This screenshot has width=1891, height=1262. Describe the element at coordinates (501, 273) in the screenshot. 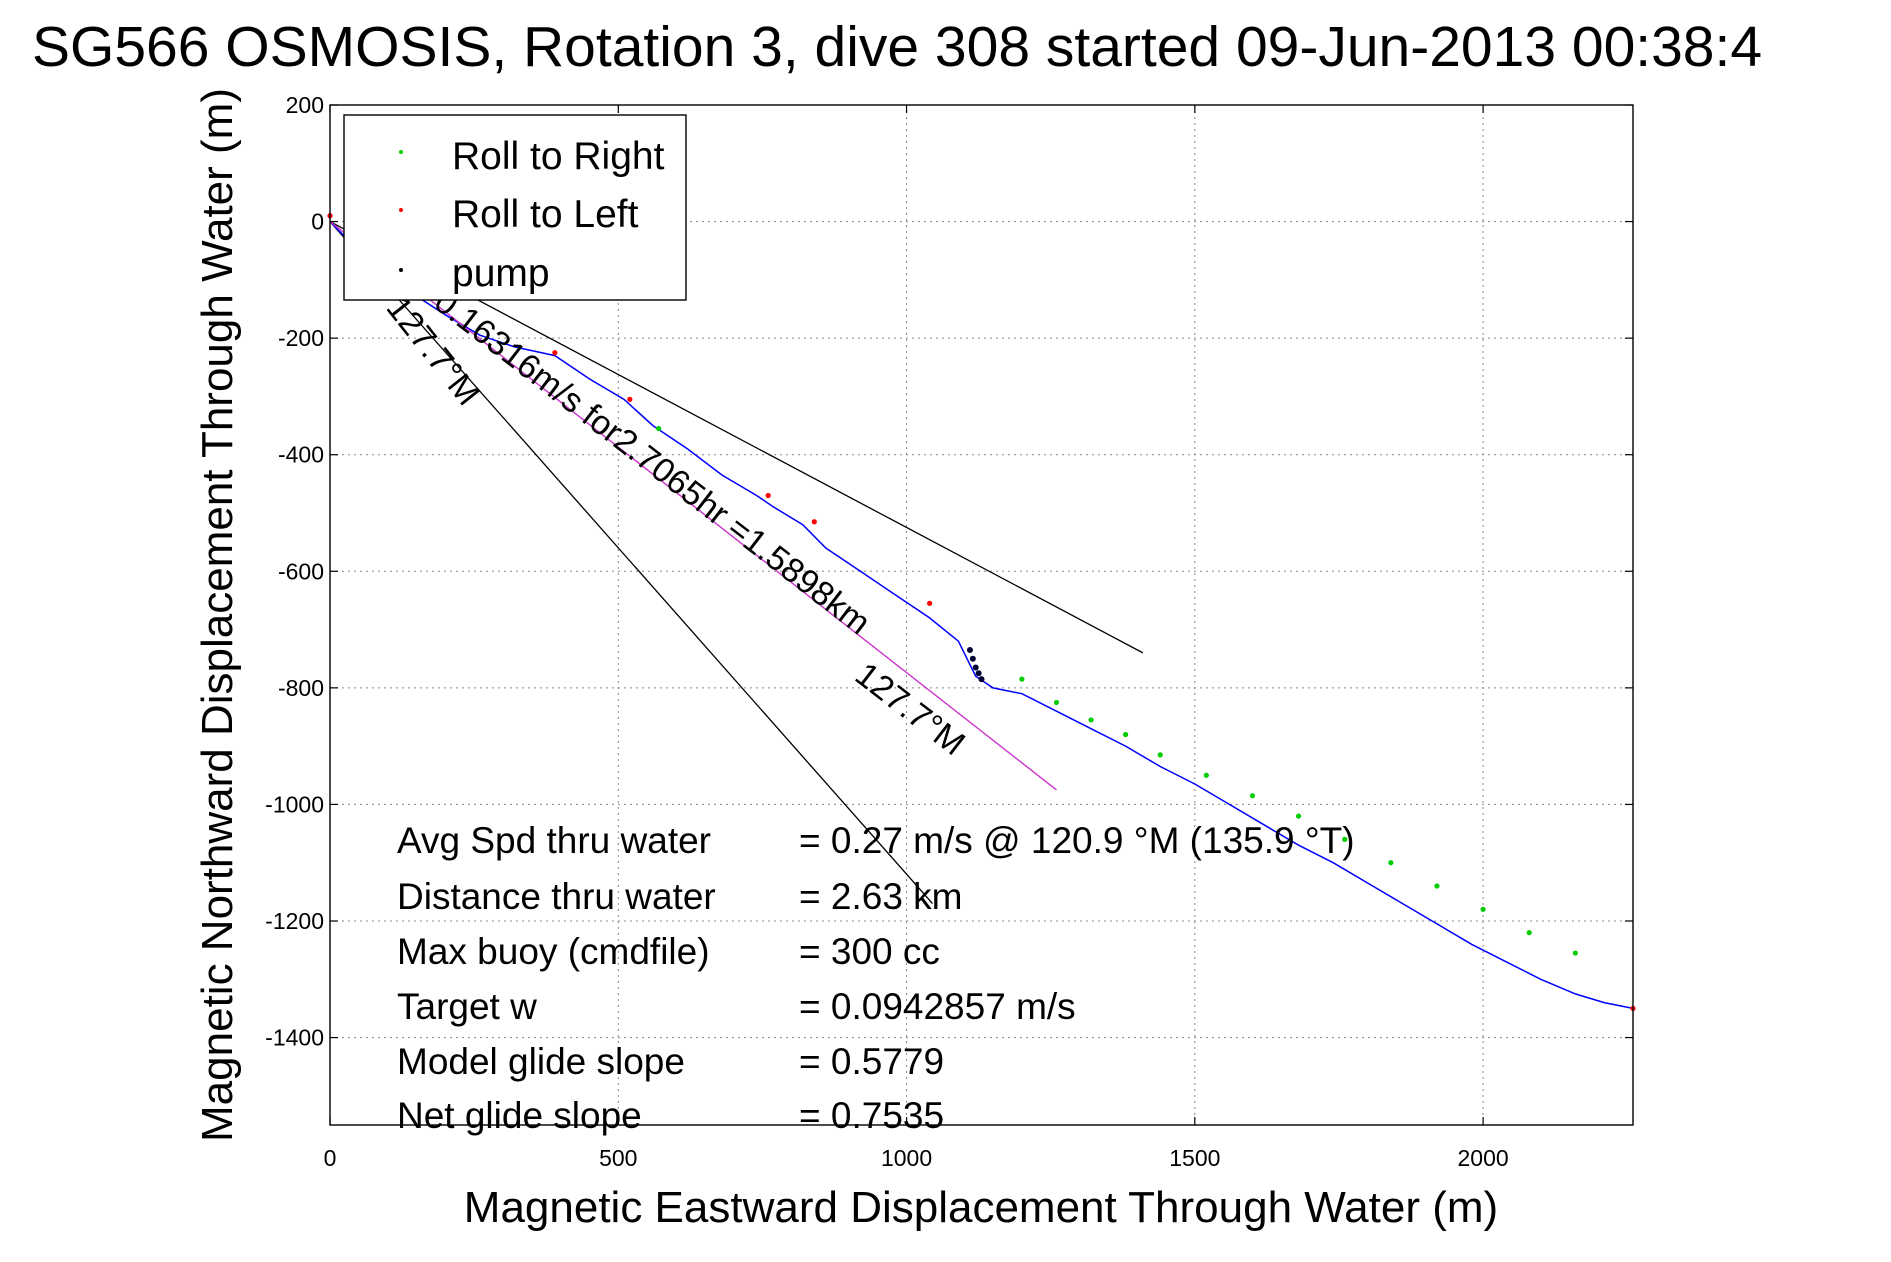

I see `legend-label-pump: pump` at that location.